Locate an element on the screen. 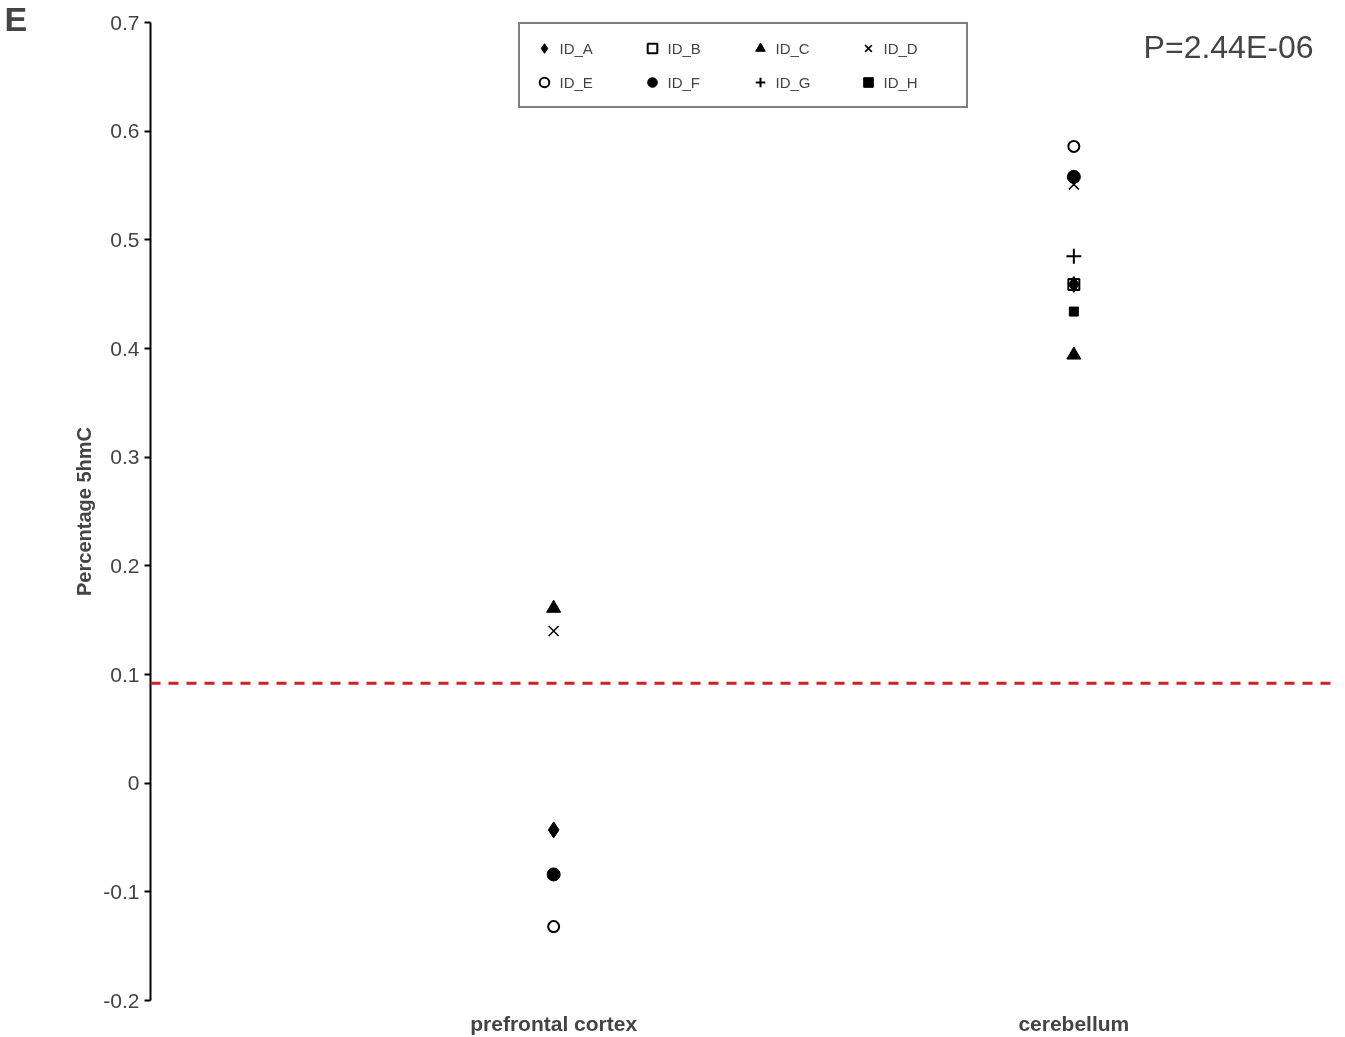 This screenshot has height=1037, width=1345. legend-label: ID_A is located at coordinates (576, 48).